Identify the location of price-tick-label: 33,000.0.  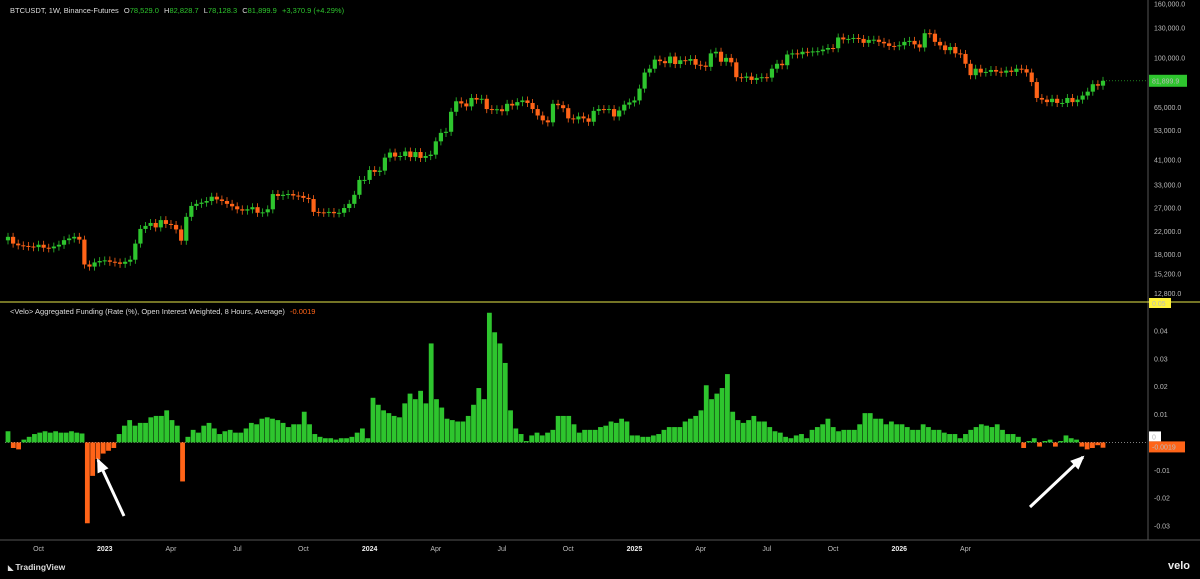
(1167, 186).